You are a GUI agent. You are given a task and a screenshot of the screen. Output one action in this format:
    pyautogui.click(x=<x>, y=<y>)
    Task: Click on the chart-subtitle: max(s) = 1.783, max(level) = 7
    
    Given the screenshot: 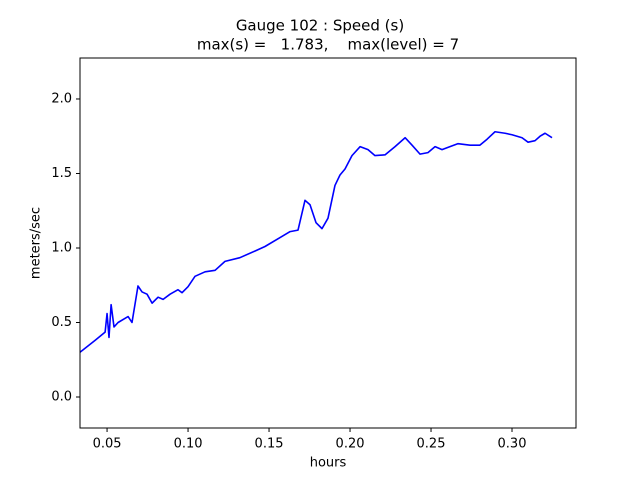 What is the action you would take?
    pyautogui.click(x=328, y=45)
    